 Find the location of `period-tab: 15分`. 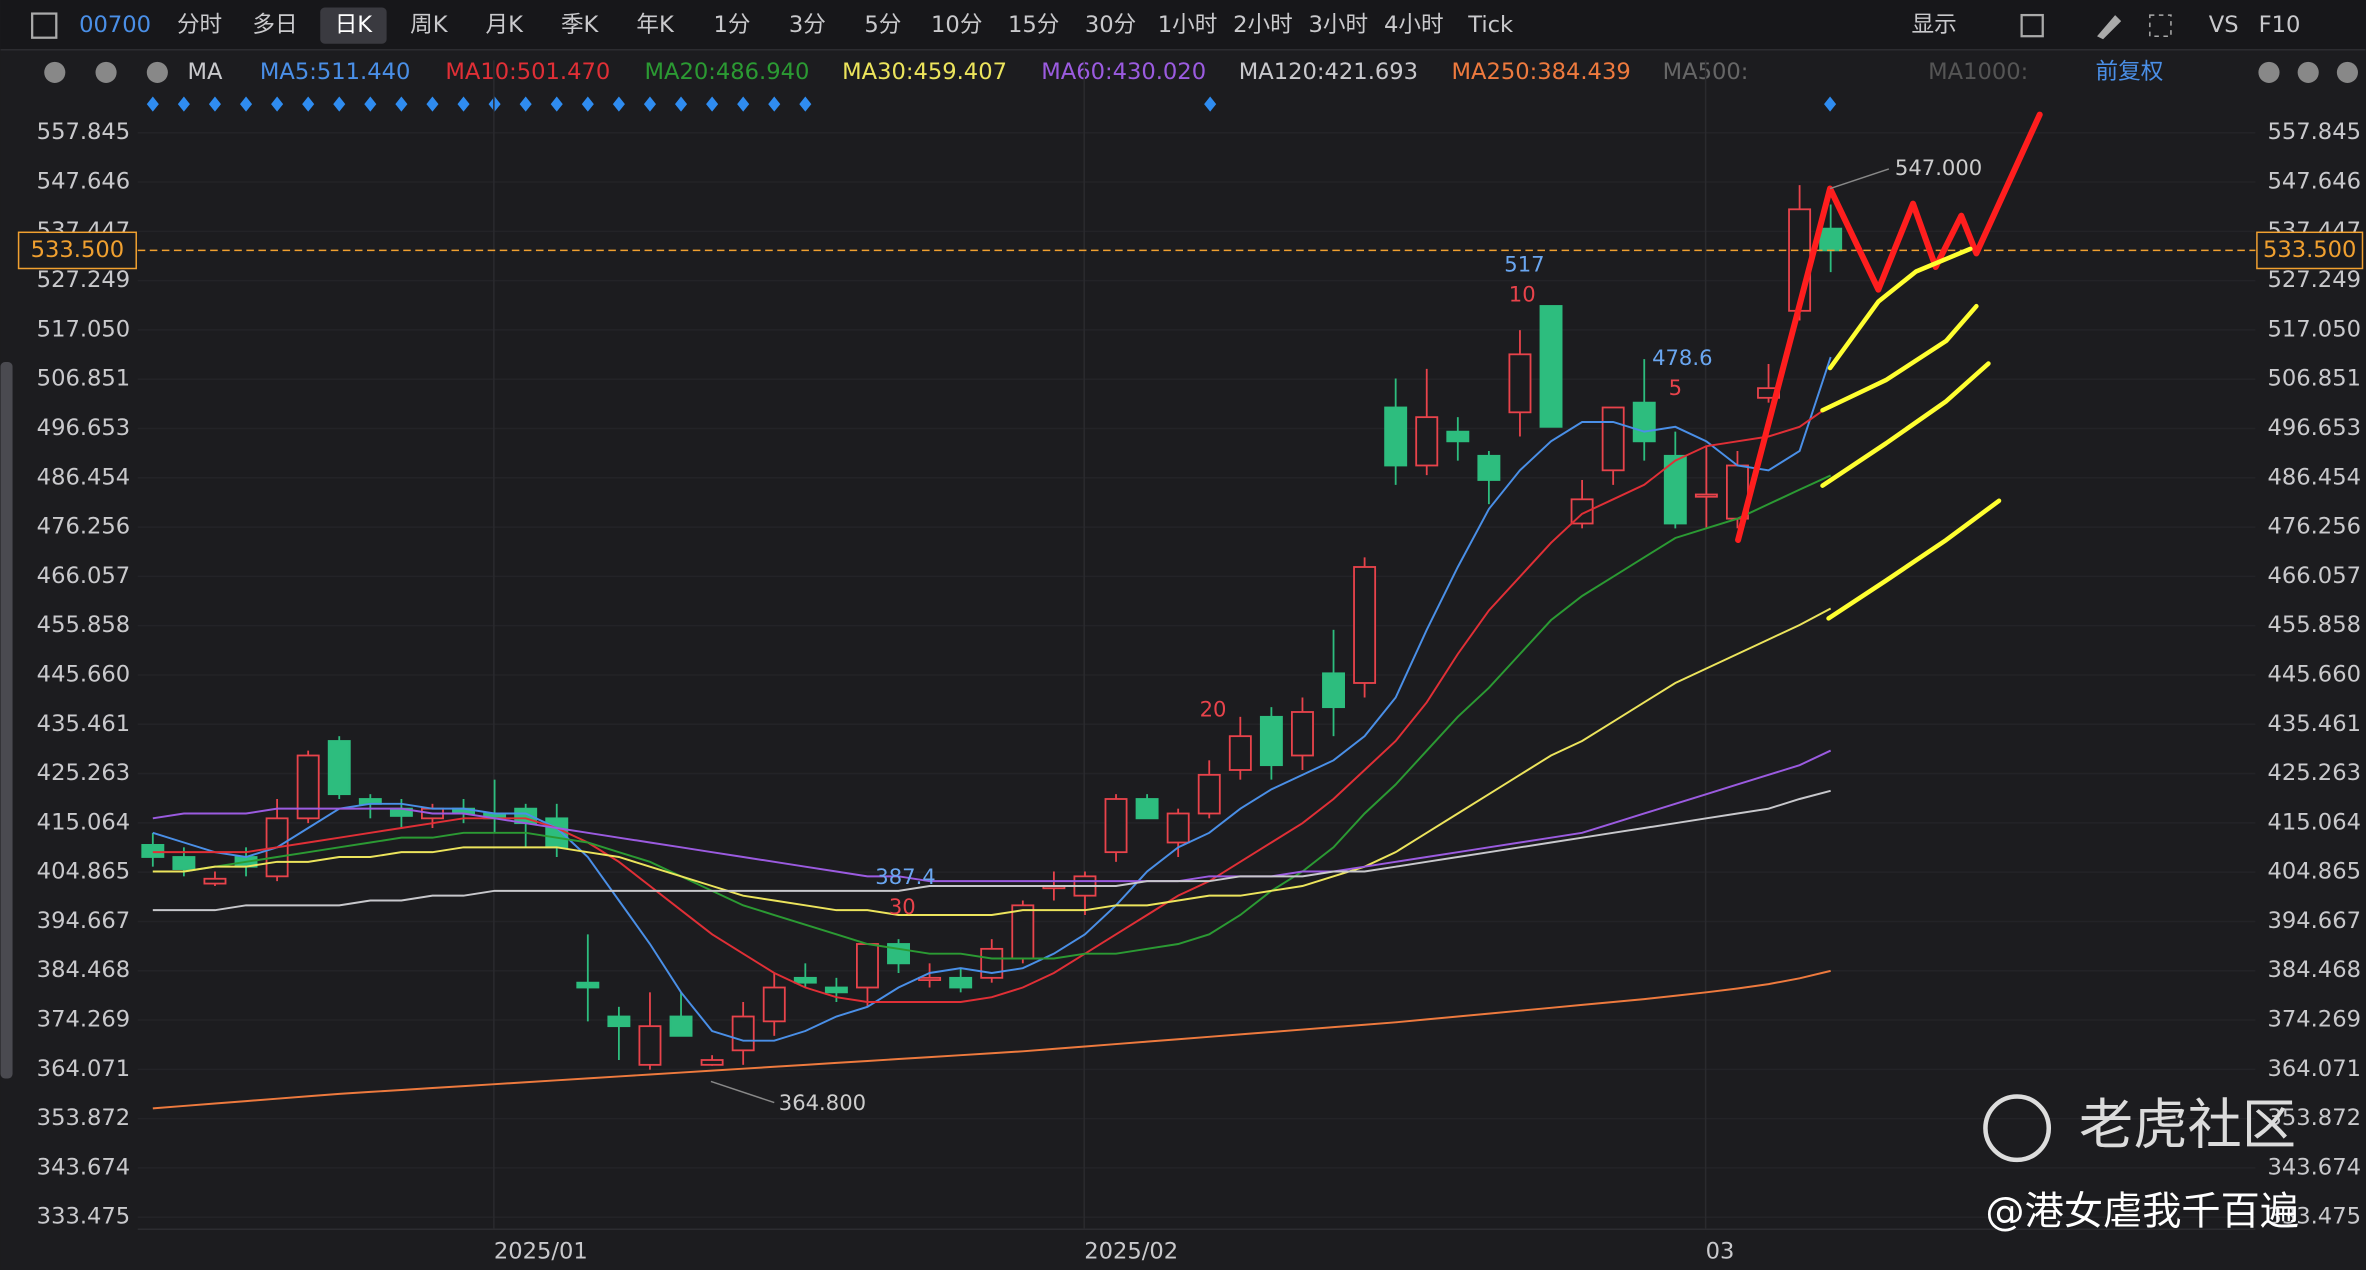

period-tab: 15分 is located at coordinates (1033, 25).